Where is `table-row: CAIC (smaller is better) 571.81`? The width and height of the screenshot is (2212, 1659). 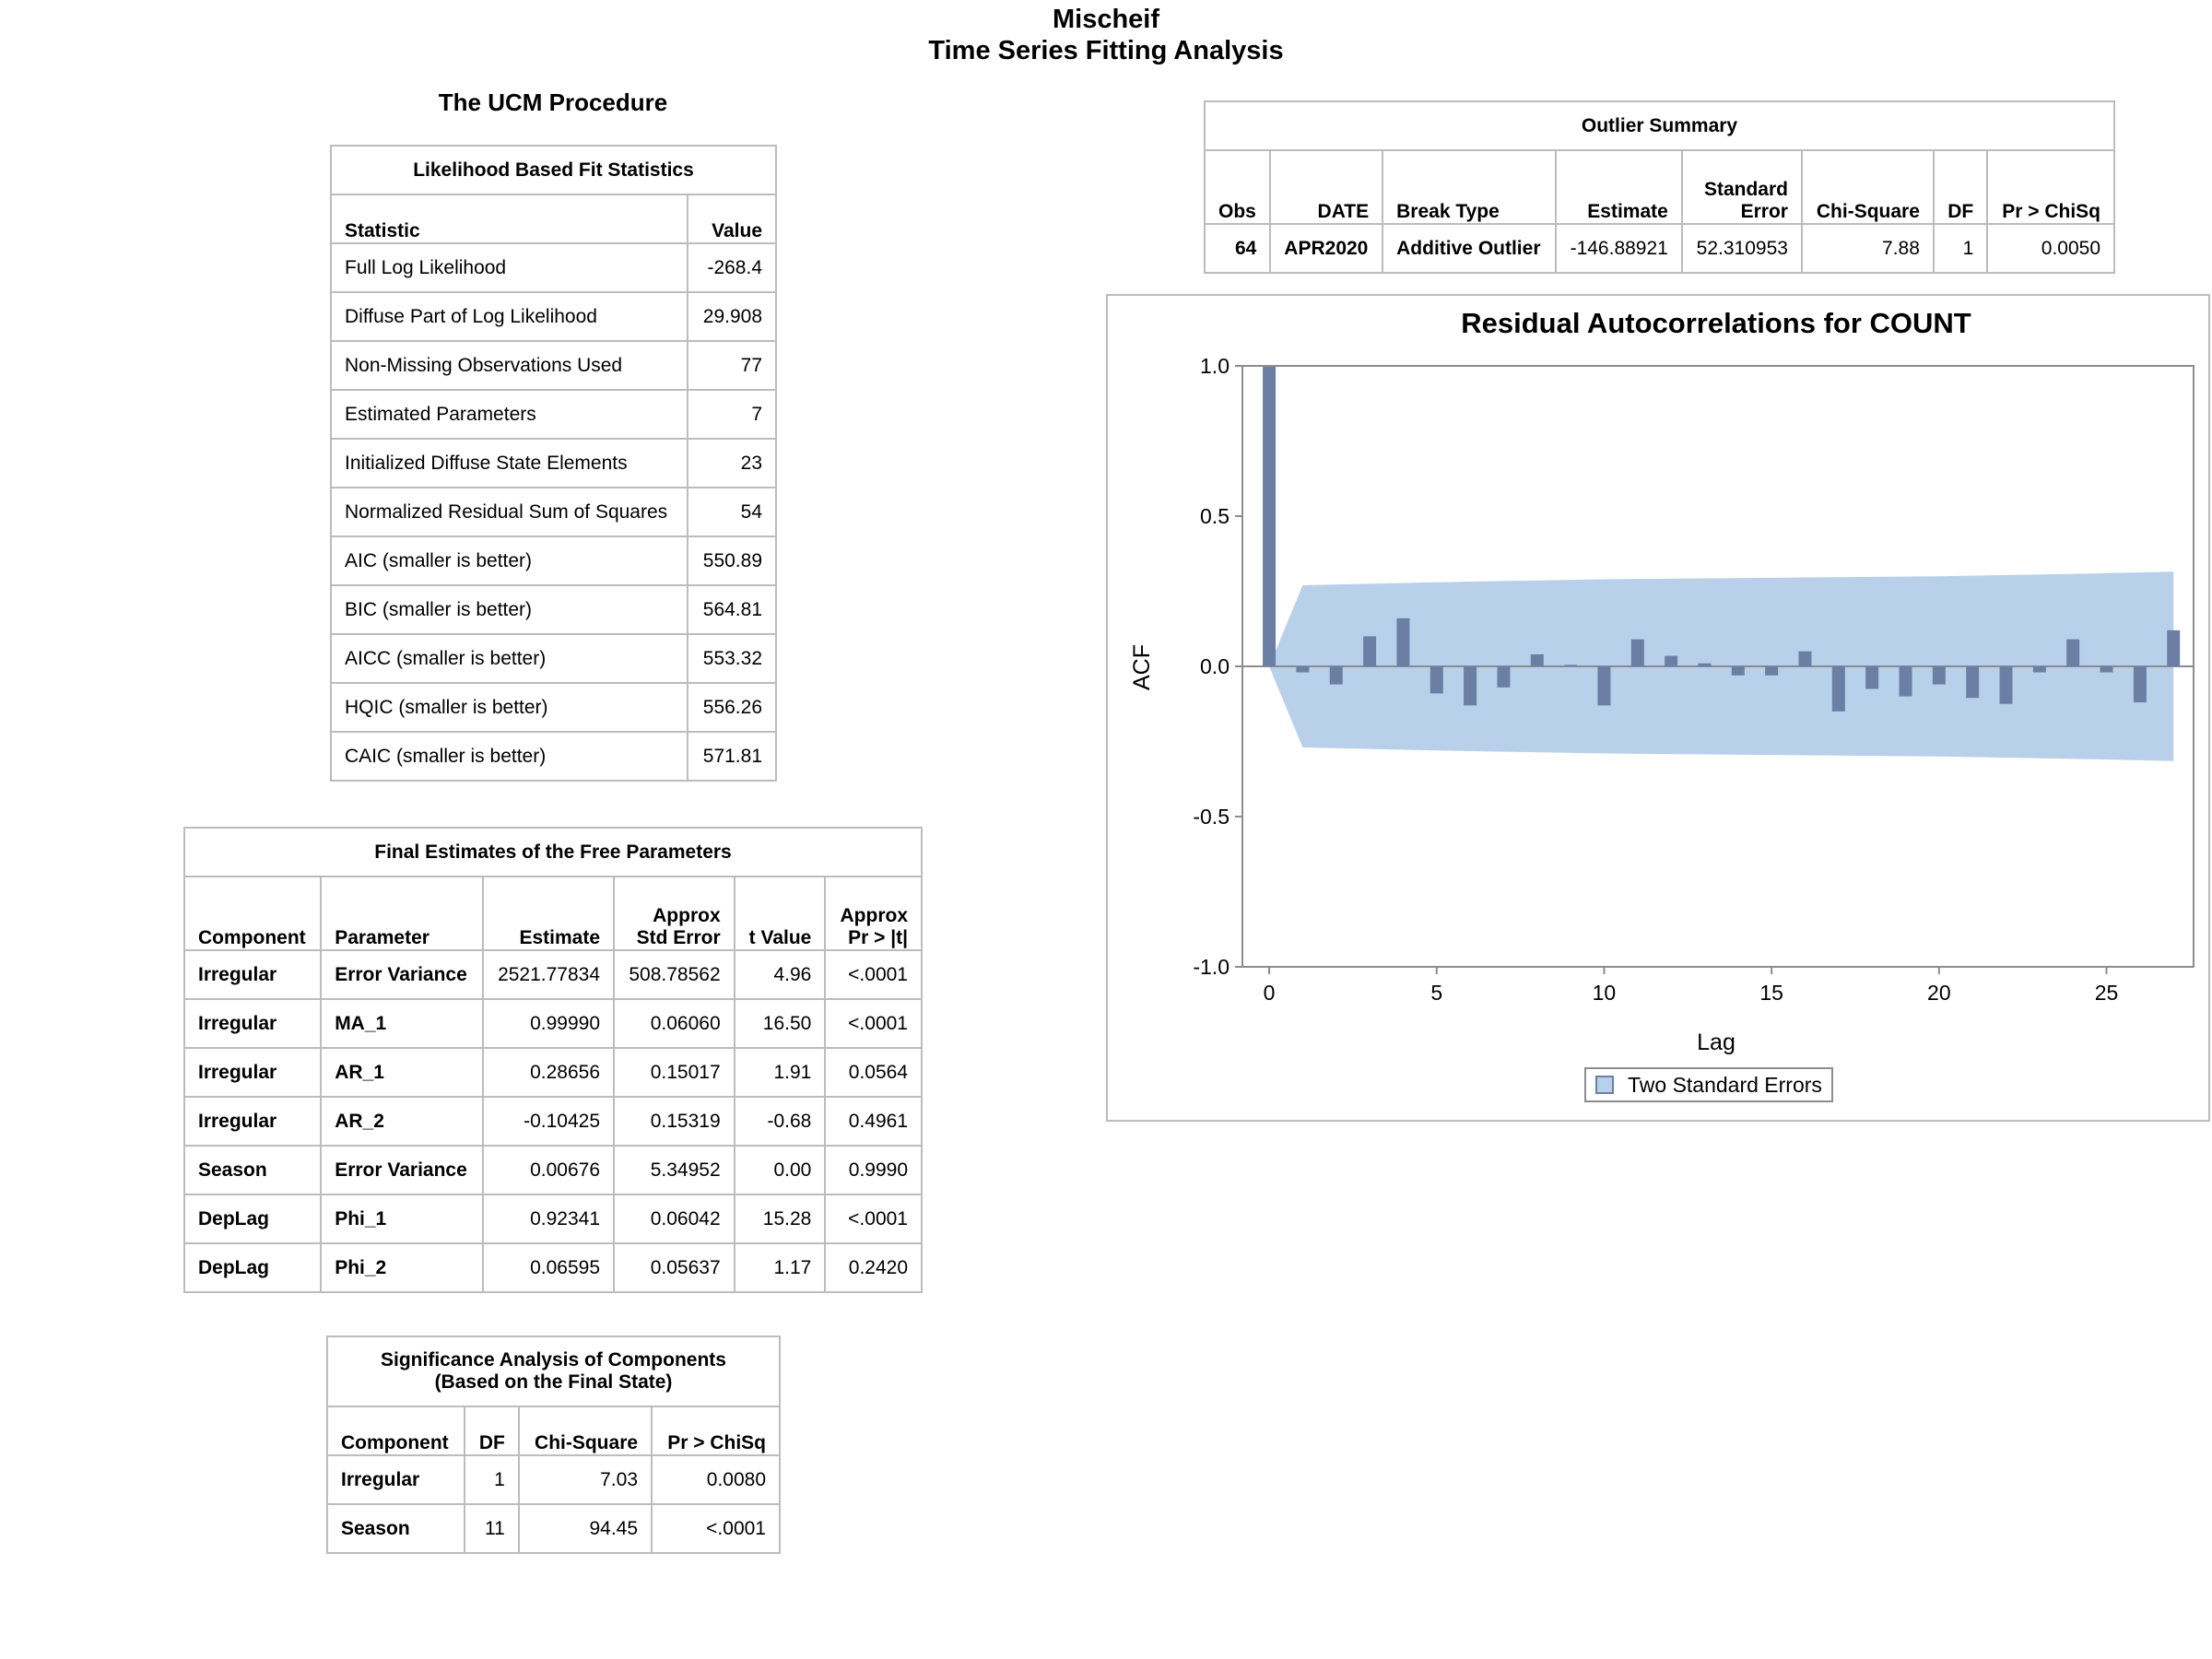
table-row: CAIC (smaller is better) 571.81 is located at coordinates (553, 756).